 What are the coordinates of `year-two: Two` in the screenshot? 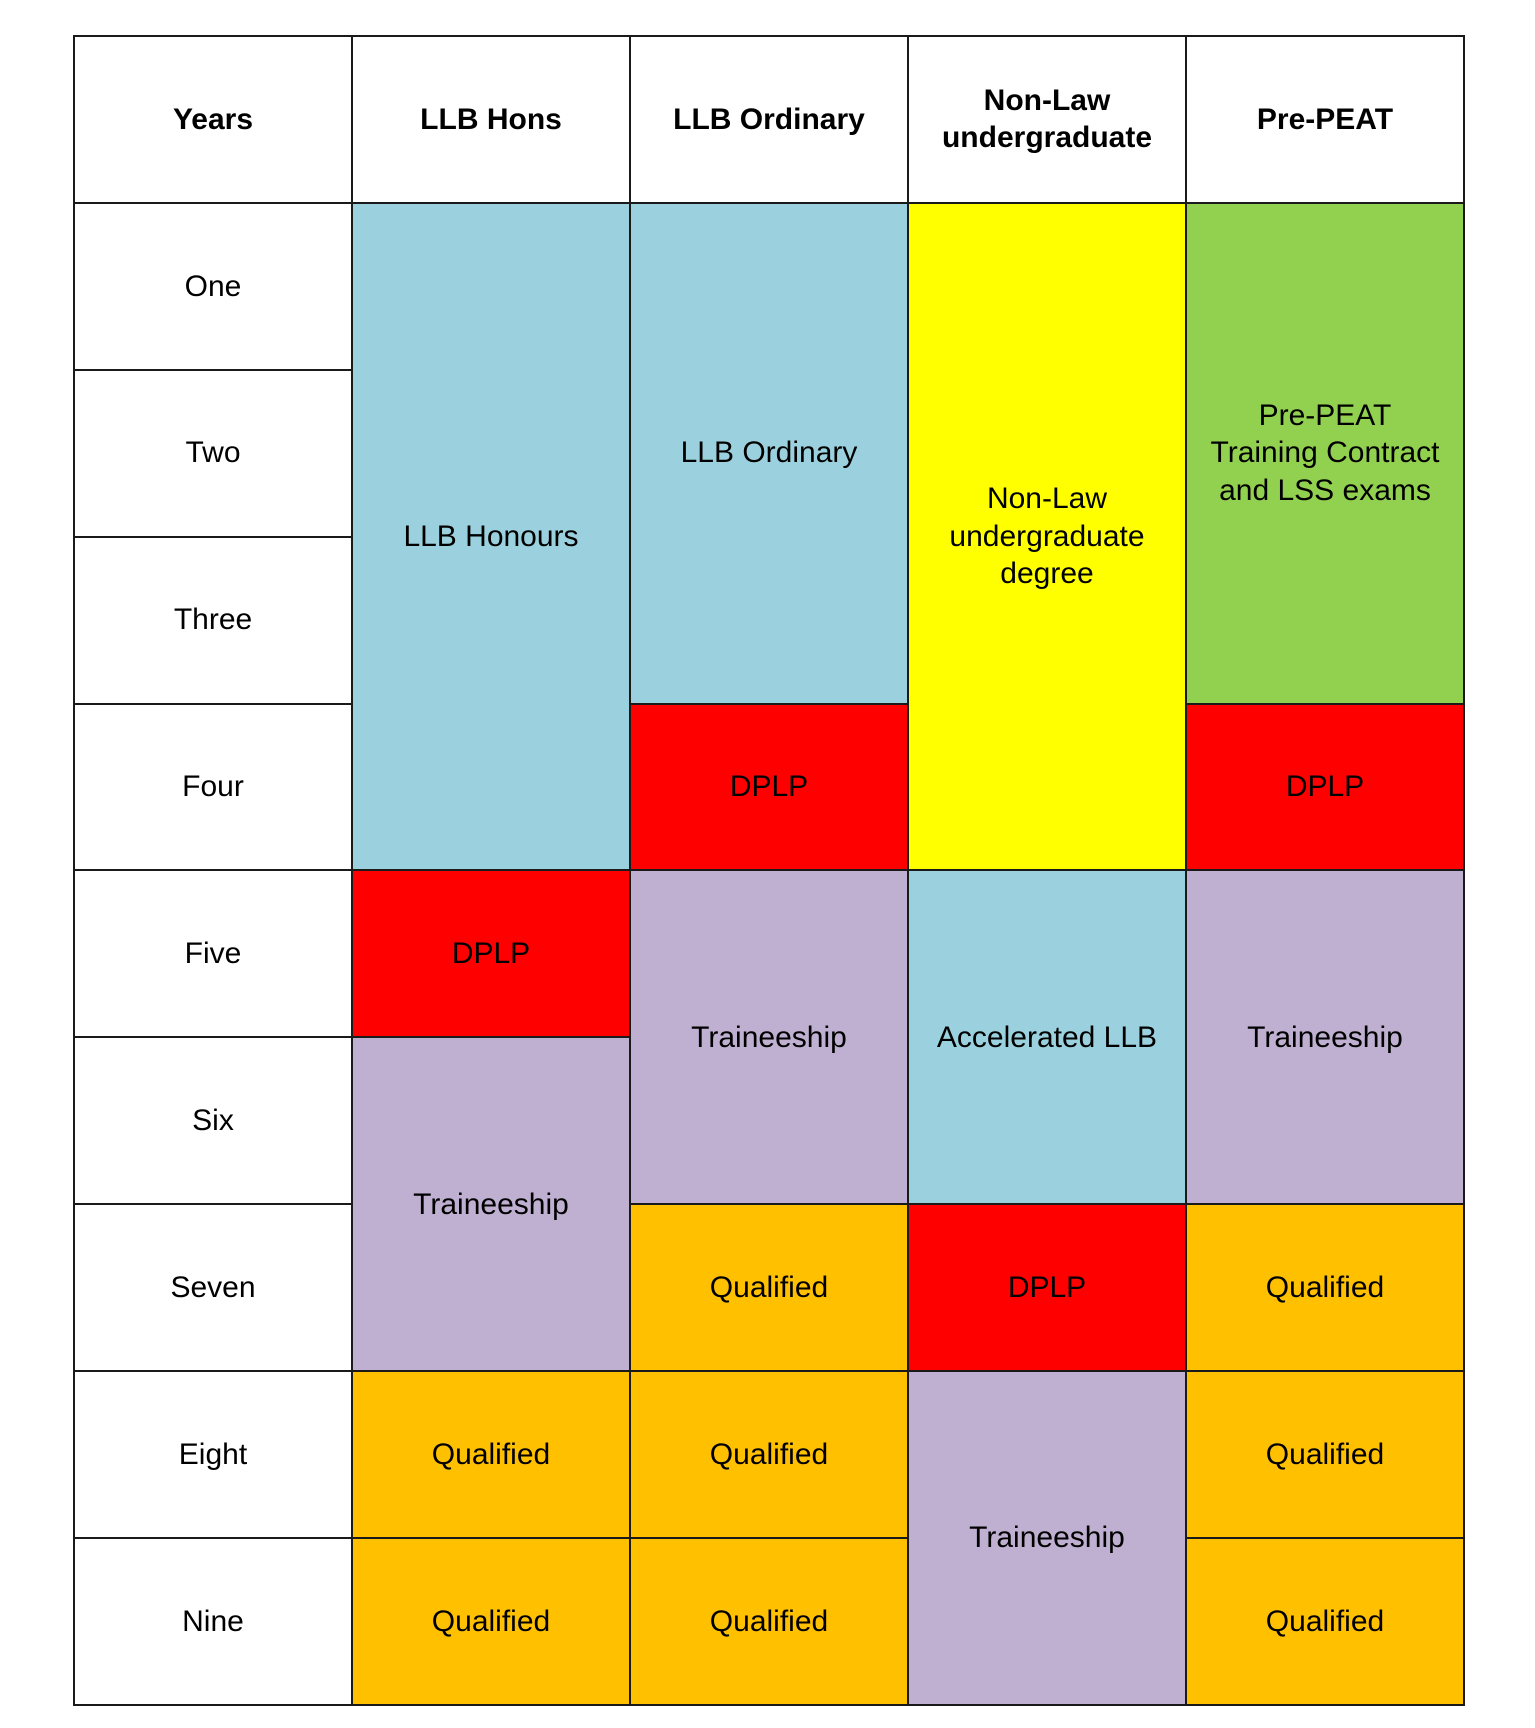 It's located at (213, 453).